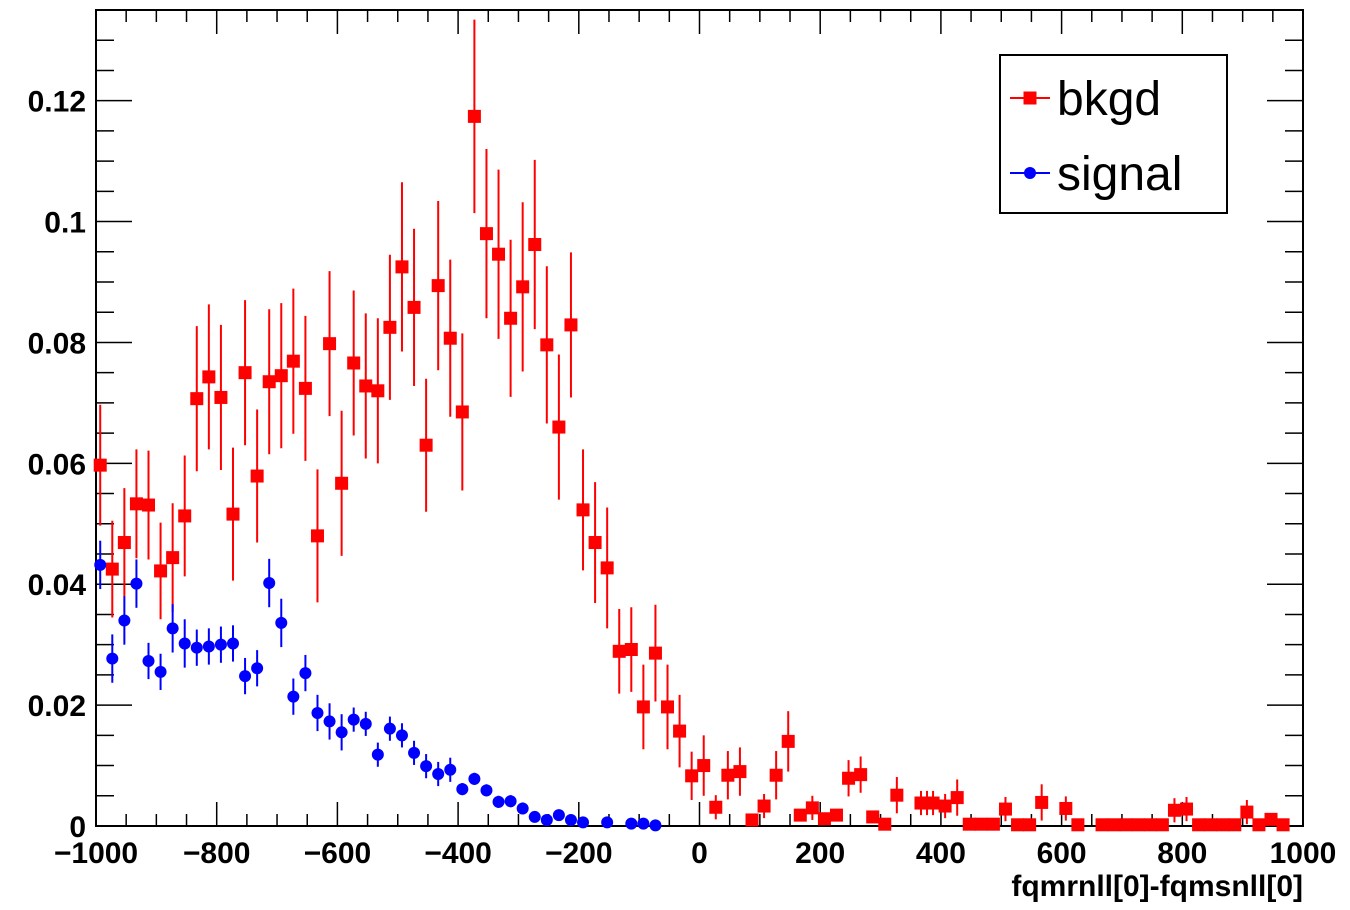 This screenshot has width=1350, height=910. What do you see at coordinates (695, 853) in the screenshot?
I see `x-tick-labels: −1000 −800 −600 −400 −200 0 200 400 600 800 1000` at bounding box center [695, 853].